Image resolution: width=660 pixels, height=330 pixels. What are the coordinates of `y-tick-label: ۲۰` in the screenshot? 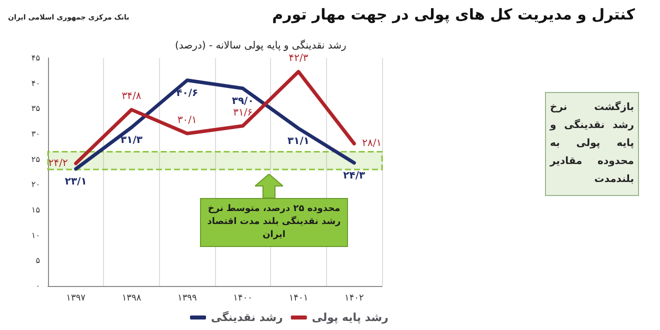 It's located at (35, 185).